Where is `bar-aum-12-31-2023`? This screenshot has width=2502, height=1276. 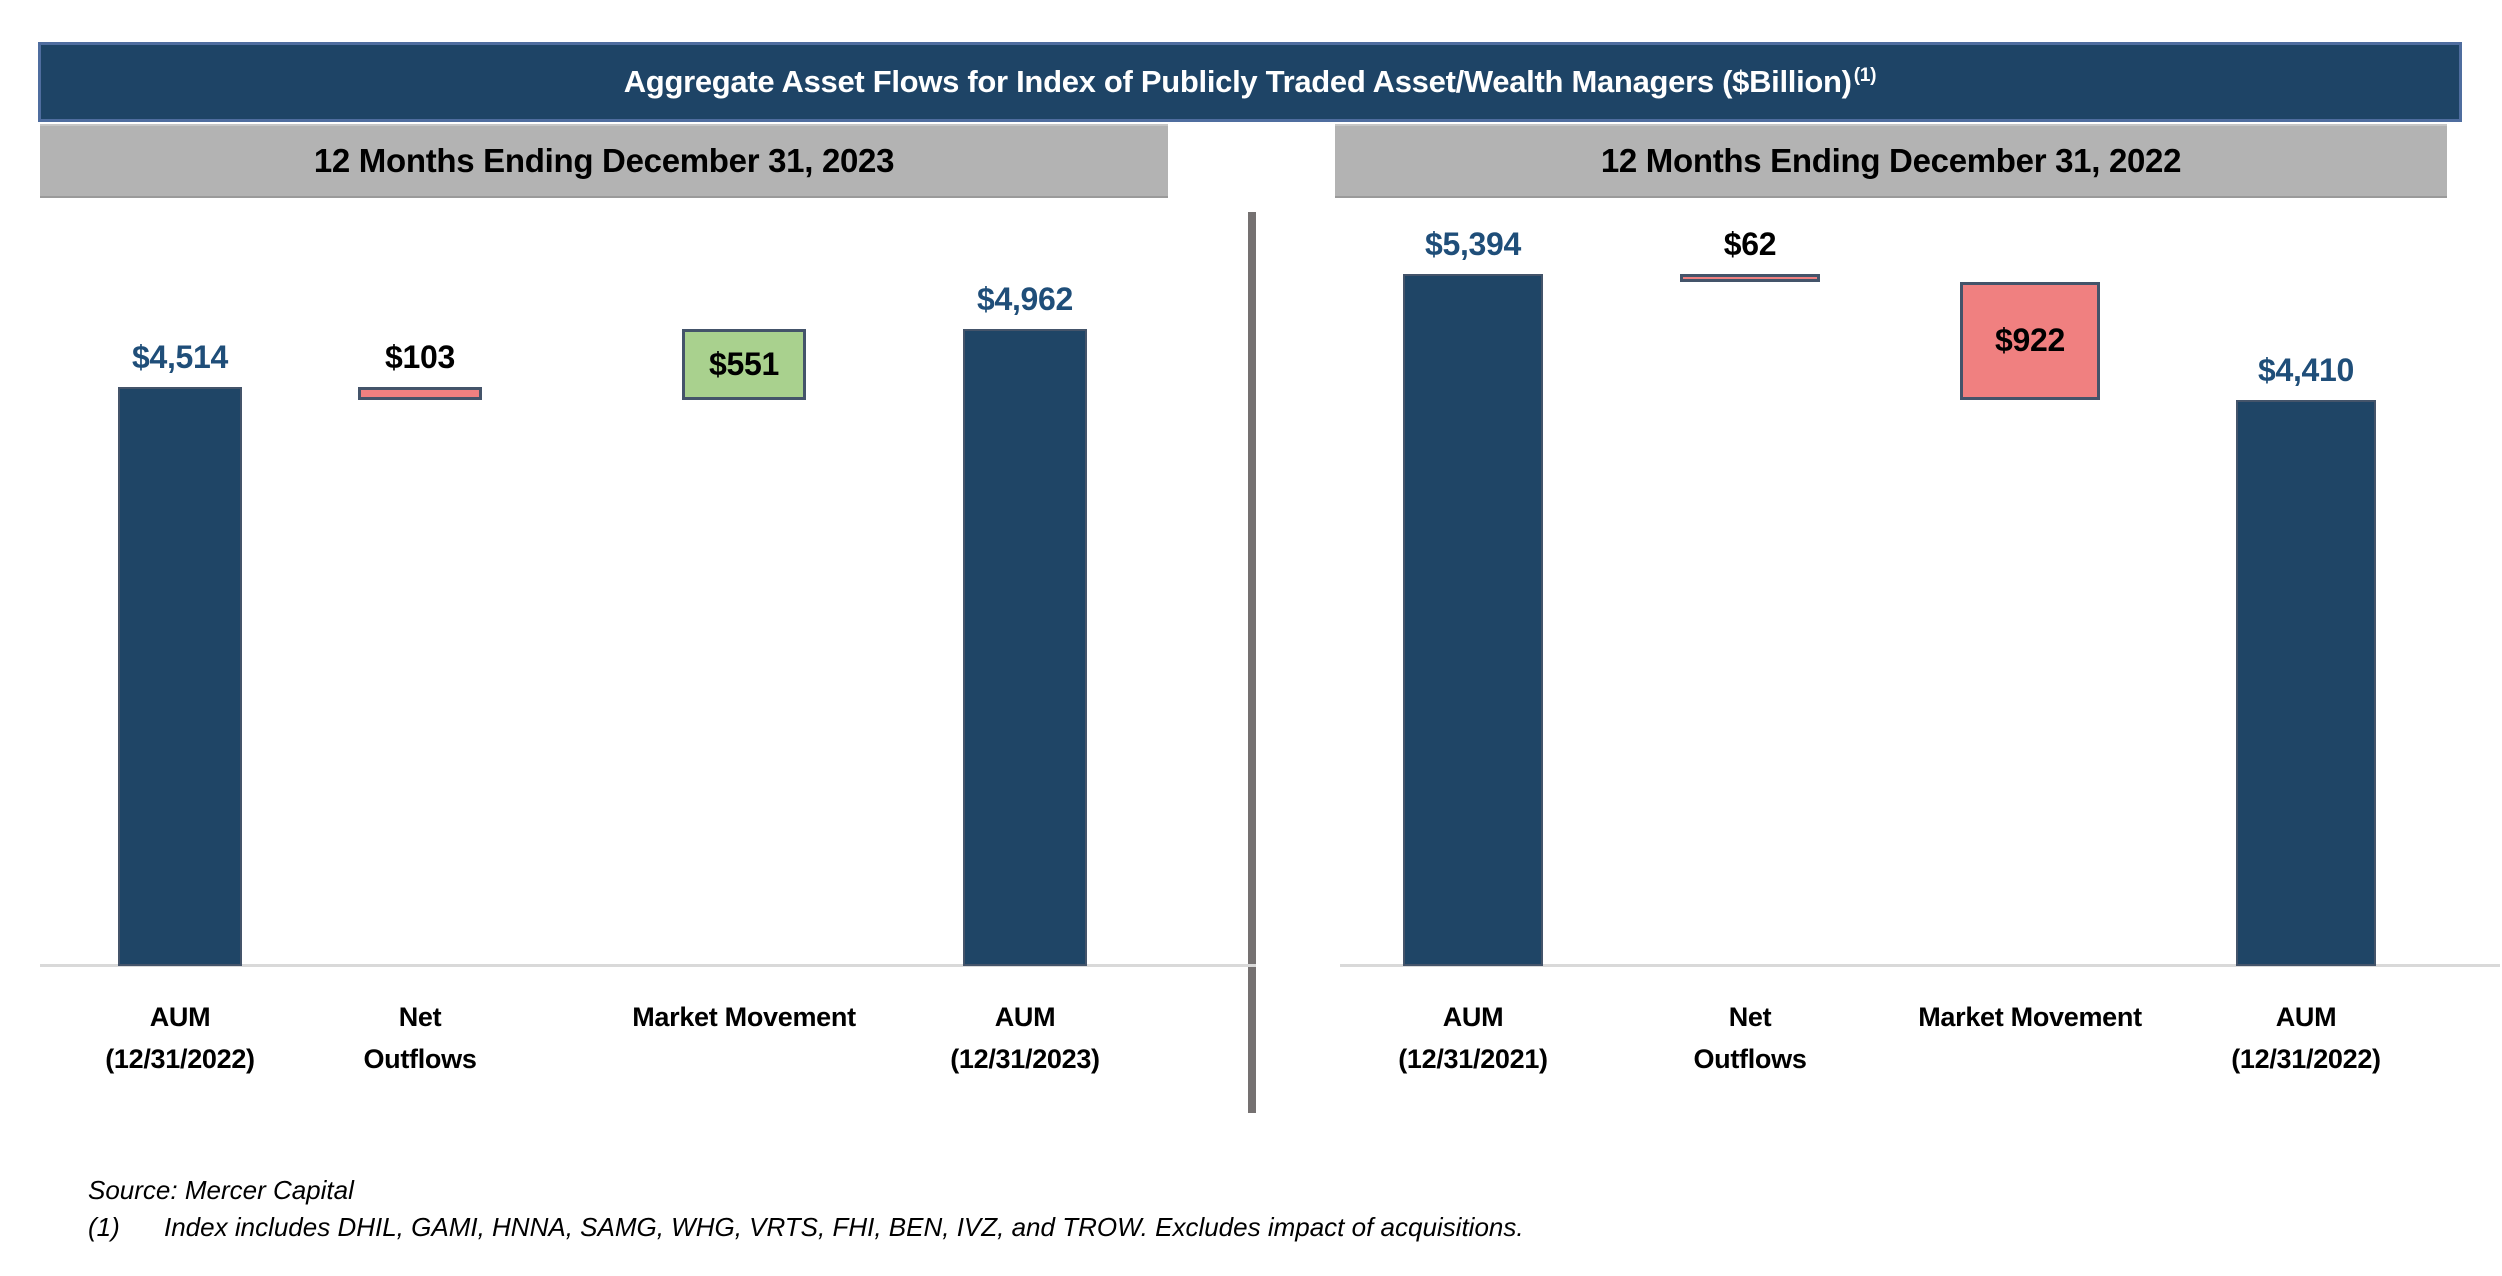
bar-aum-12-31-2023 is located at coordinates (1025, 647).